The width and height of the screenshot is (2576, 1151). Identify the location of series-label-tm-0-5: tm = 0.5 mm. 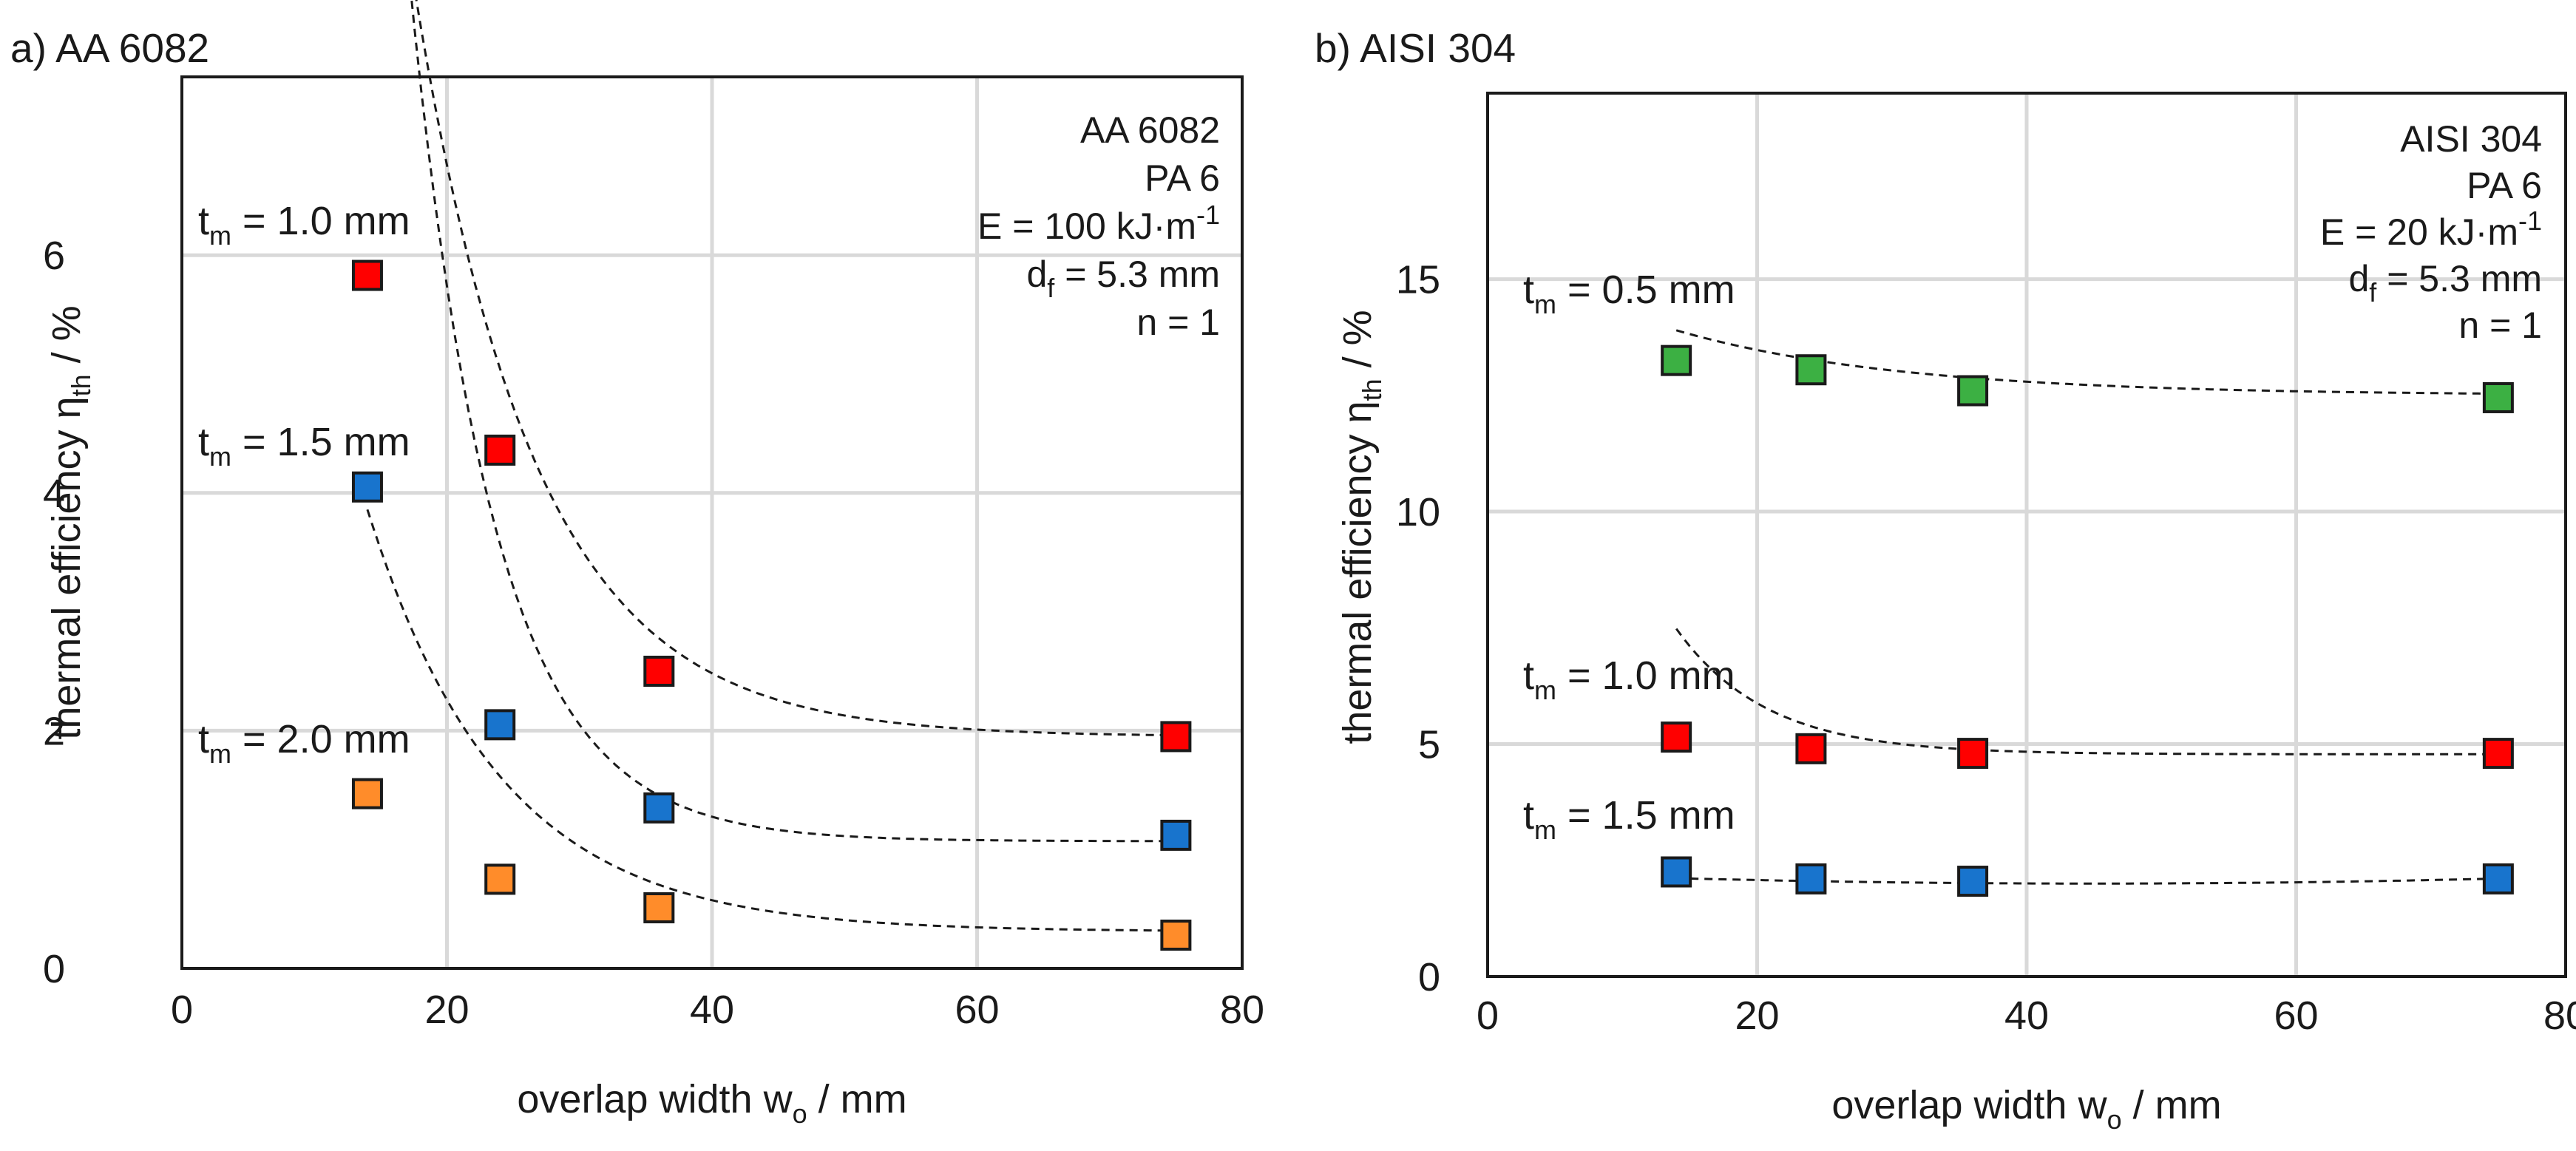
(1629, 293).